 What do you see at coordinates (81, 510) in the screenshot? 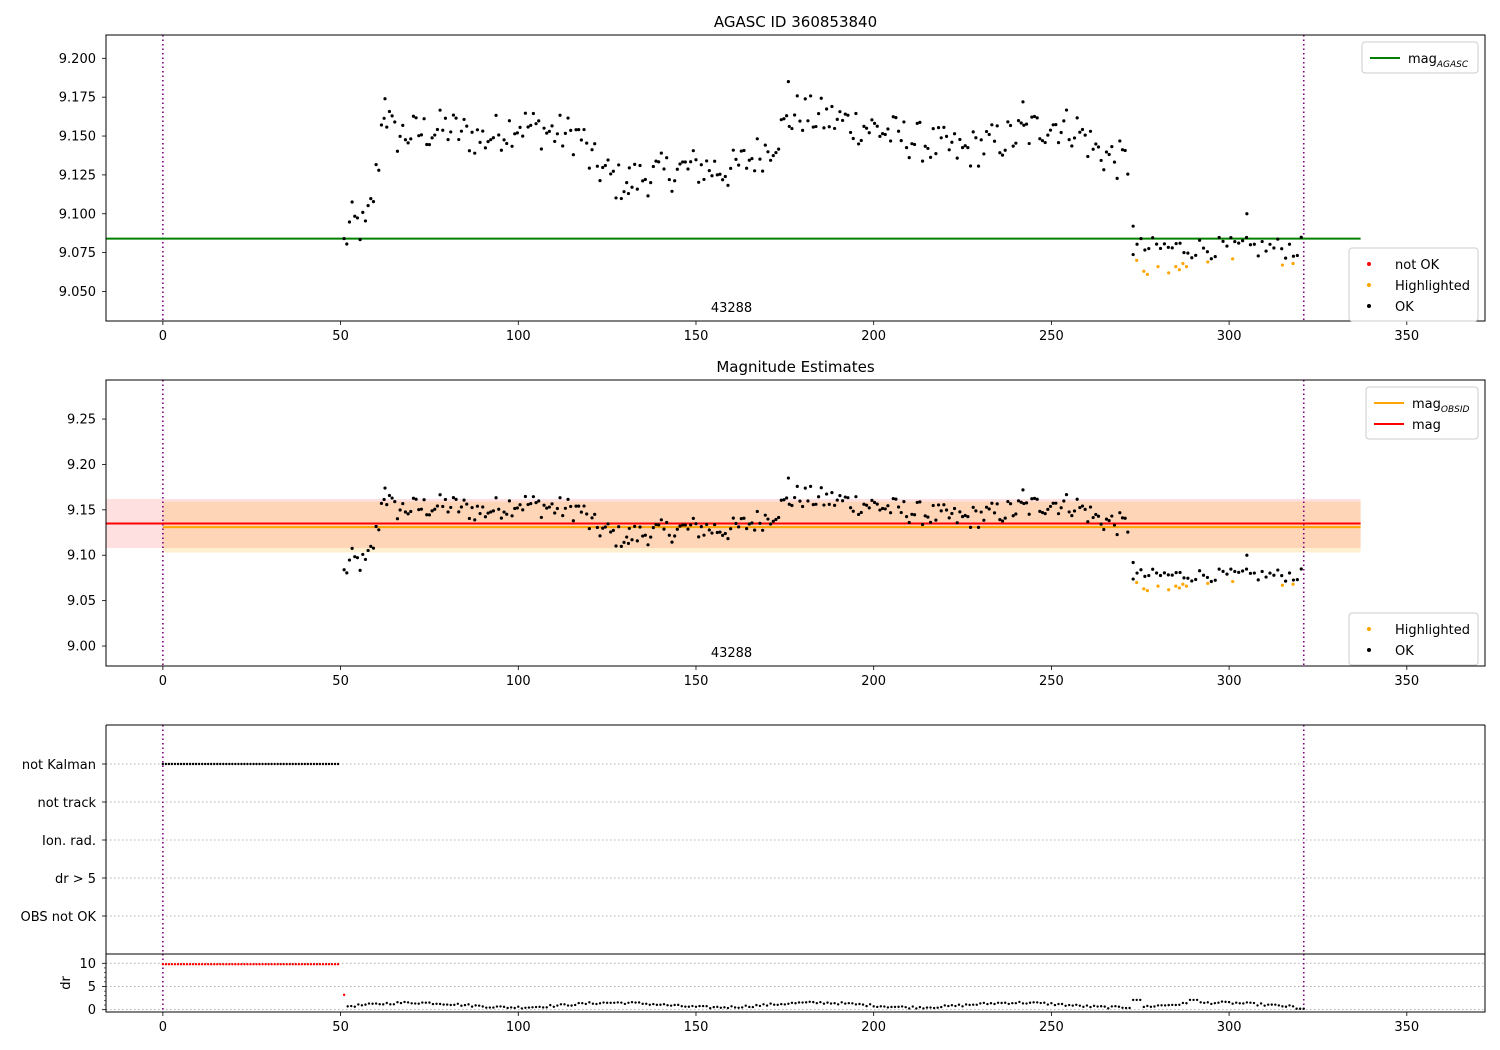
I see `estimates-ytick-label: 9.15` at bounding box center [81, 510].